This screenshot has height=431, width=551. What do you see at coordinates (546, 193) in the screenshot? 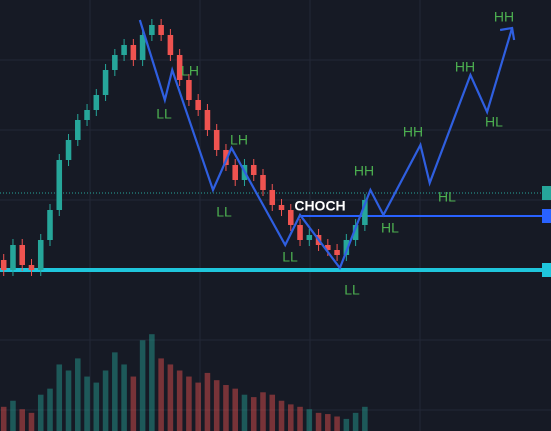
I see `price-tag` at bounding box center [546, 193].